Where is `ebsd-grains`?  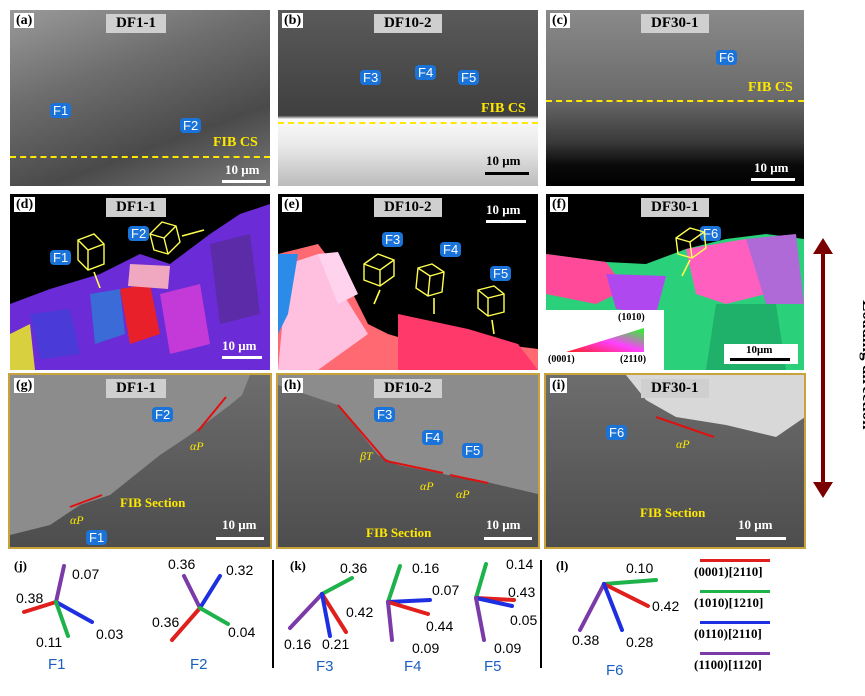
ebsd-grains is located at coordinates (408, 307).